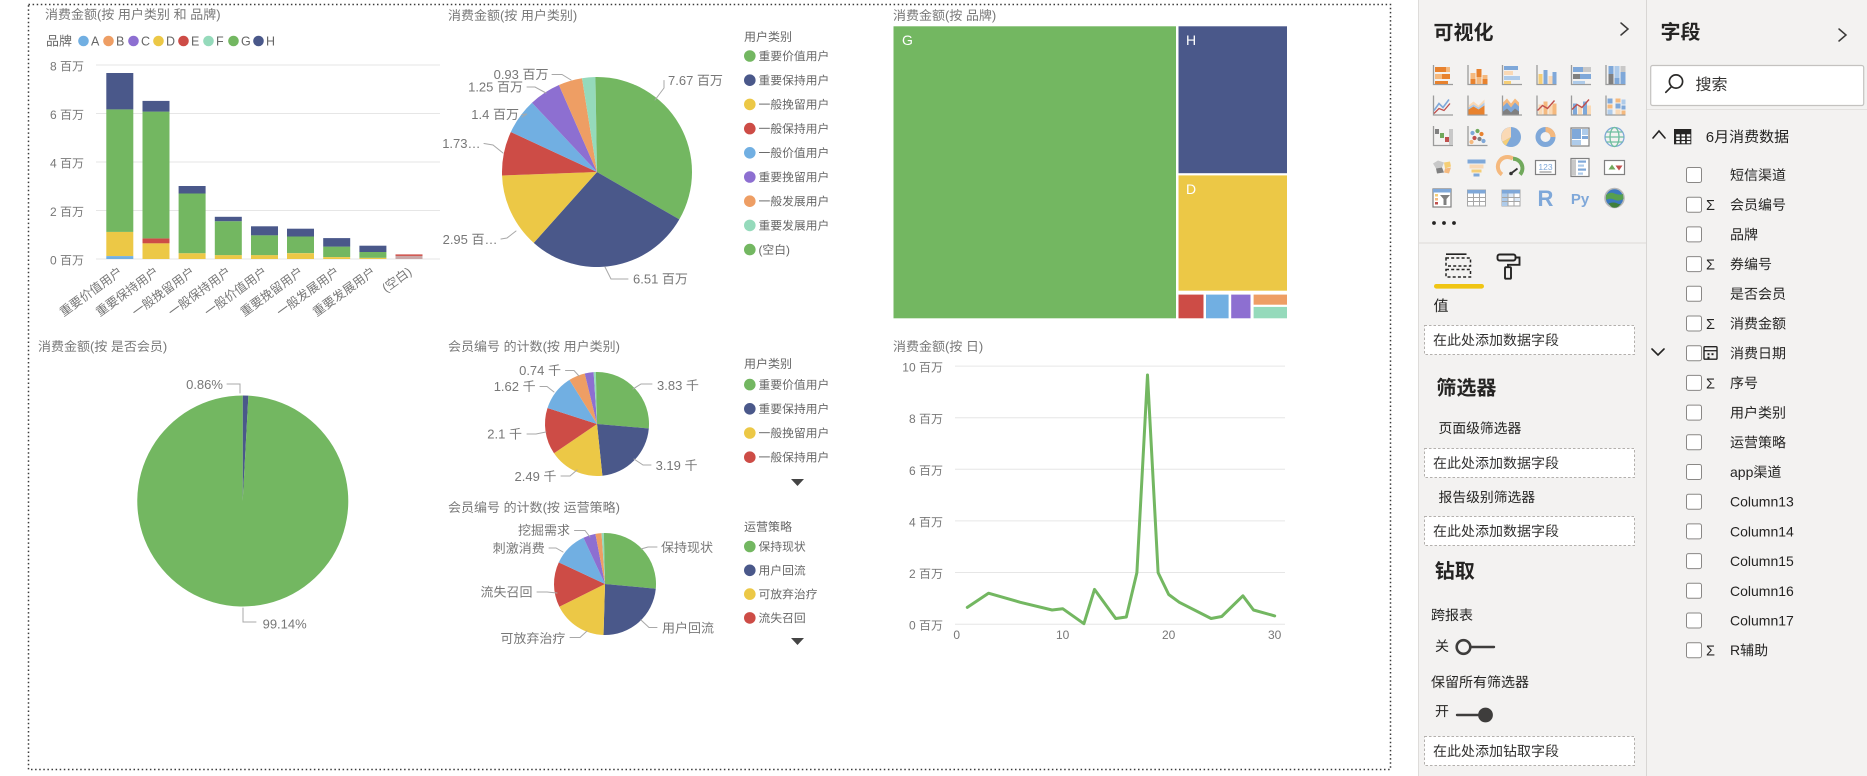  I want to click on svg-text: 3.19, so click(668, 465).